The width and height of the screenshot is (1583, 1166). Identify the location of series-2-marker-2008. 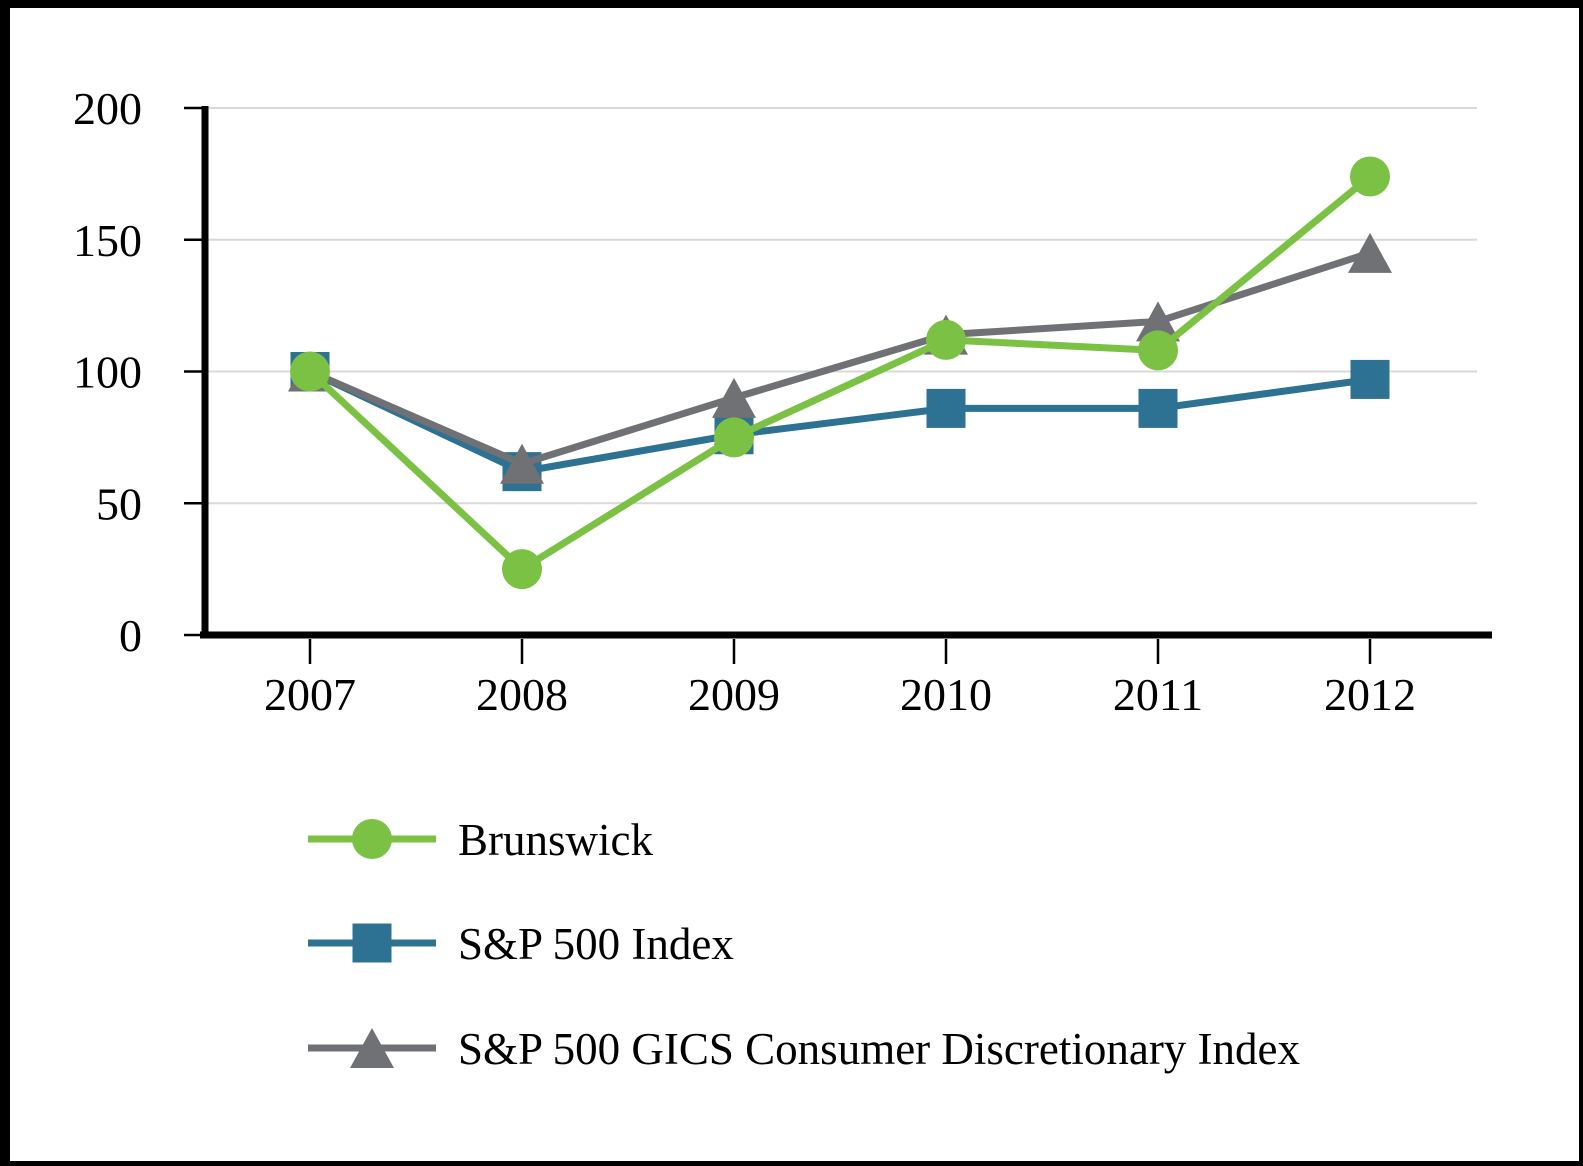
(522, 463).